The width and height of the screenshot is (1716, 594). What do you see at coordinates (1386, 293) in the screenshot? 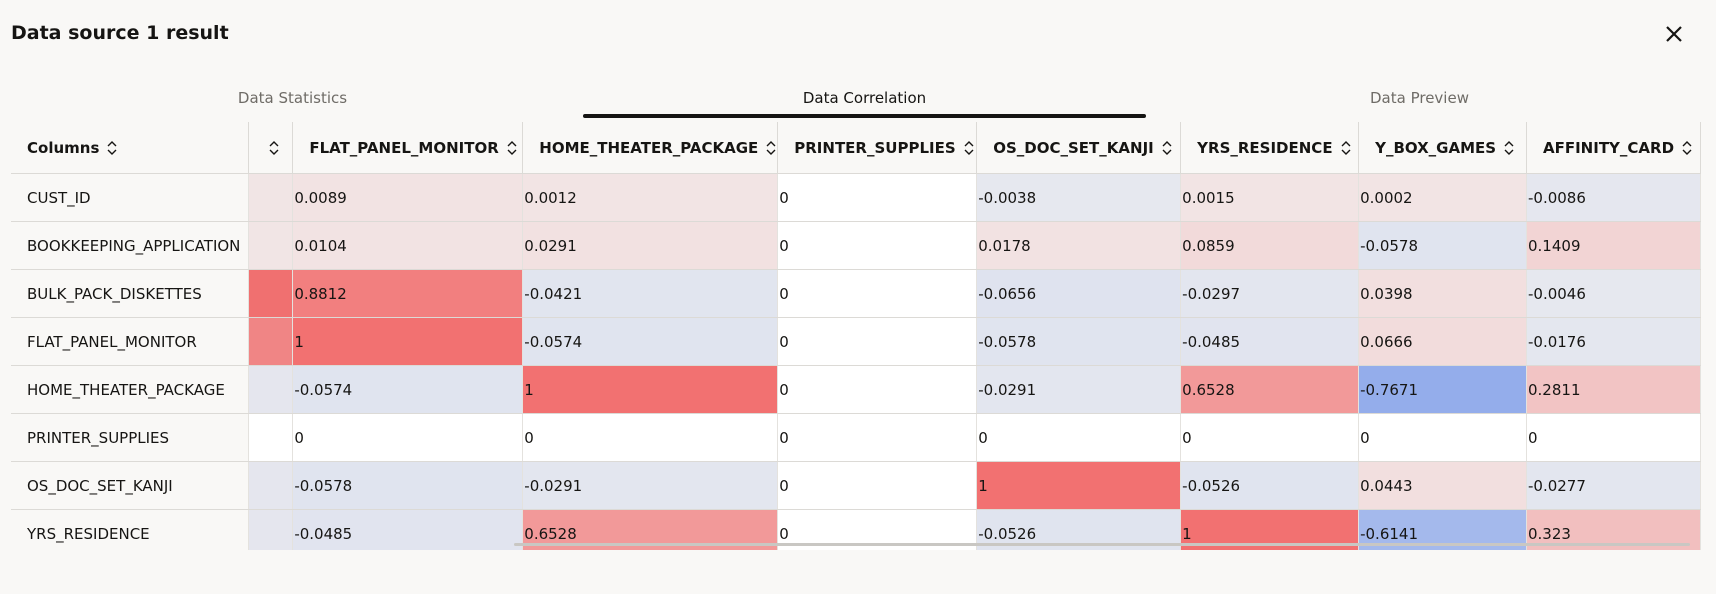
I see `cell-text: 0.0398` at bounding box center [1386, 293].